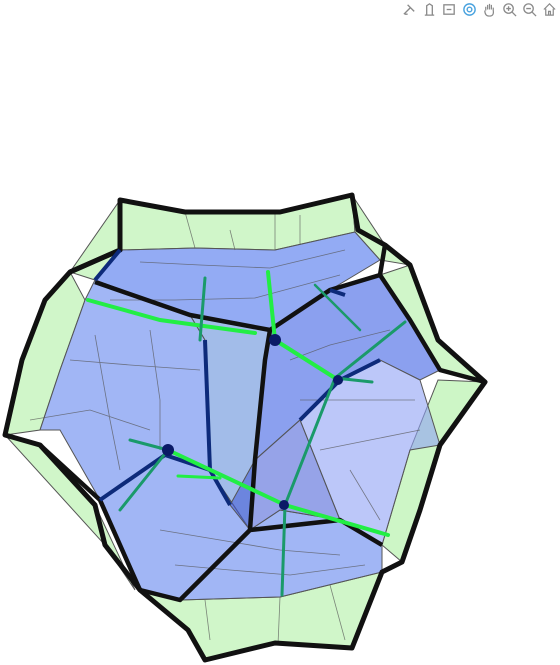  Describe the element at coordinates (381, 230) in the screenshot. I see `outer-face-right-top` at that location.